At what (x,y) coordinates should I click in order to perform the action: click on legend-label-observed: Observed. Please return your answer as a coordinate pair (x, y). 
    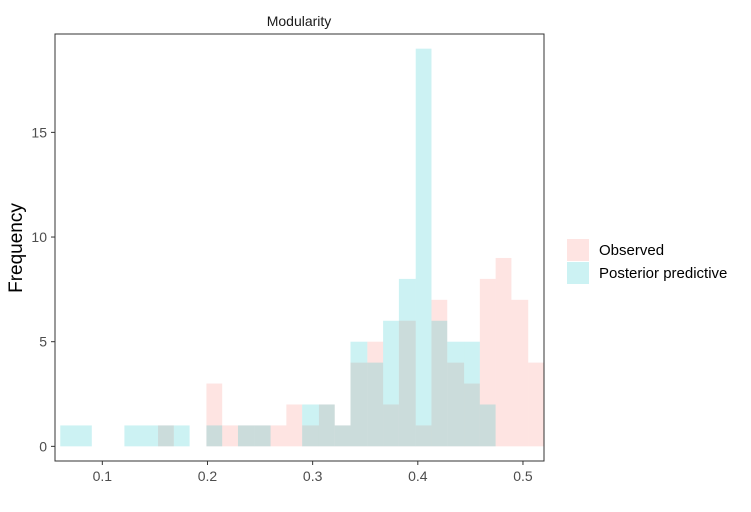
    Looking at the image, I should click on (631, 250).